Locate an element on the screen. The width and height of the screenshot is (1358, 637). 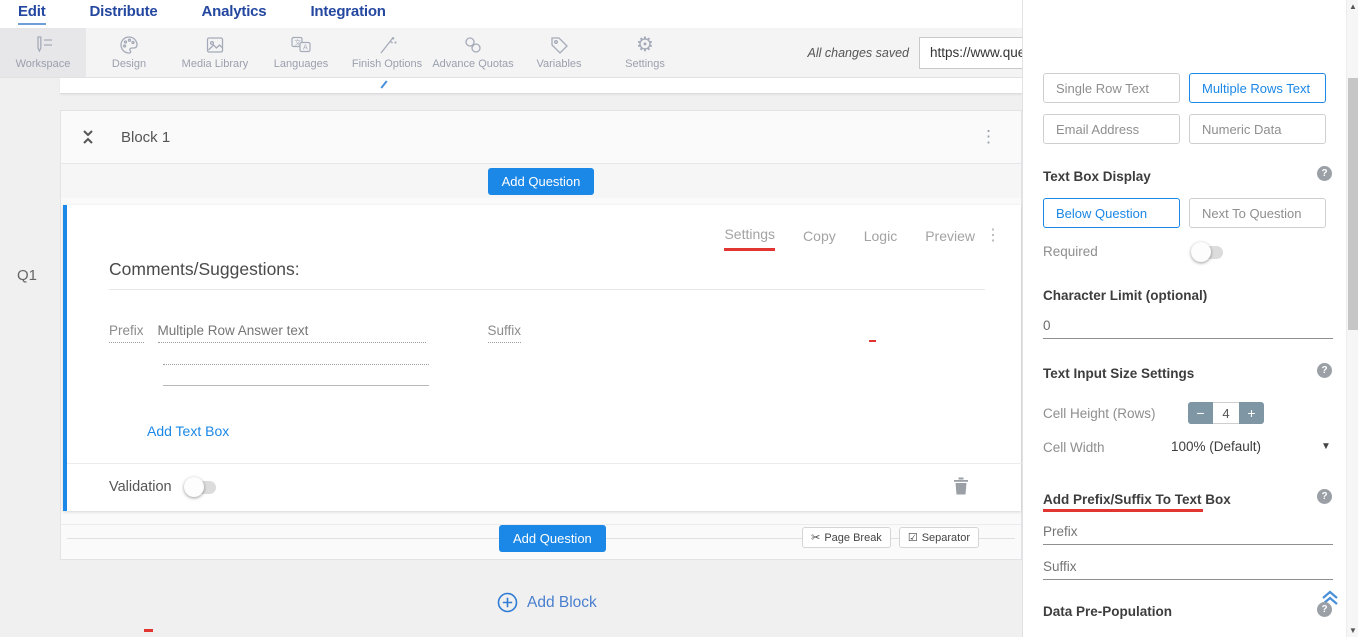
chain-links-icon is located at coordinates (473, 45).